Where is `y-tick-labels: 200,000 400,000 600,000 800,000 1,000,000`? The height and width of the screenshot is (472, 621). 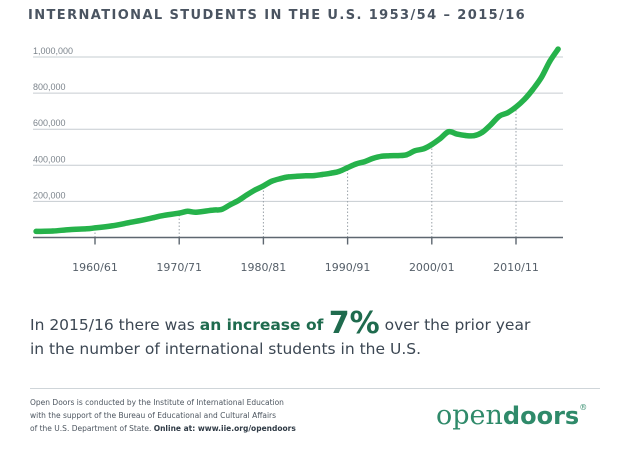
y-tick-labels: 200,000 400,000 600,000 800,000 1,000,000 is located at coordinates (53, 123).